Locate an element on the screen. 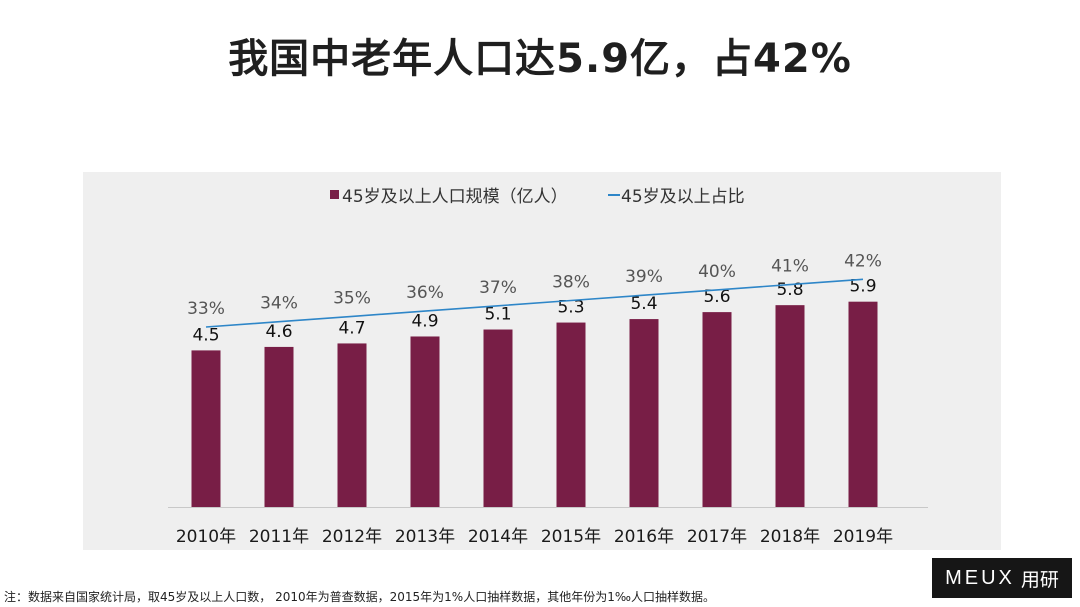 The image size is (1080, 607). bar-value-label: 5.9 is located at coordinates (862, 287).